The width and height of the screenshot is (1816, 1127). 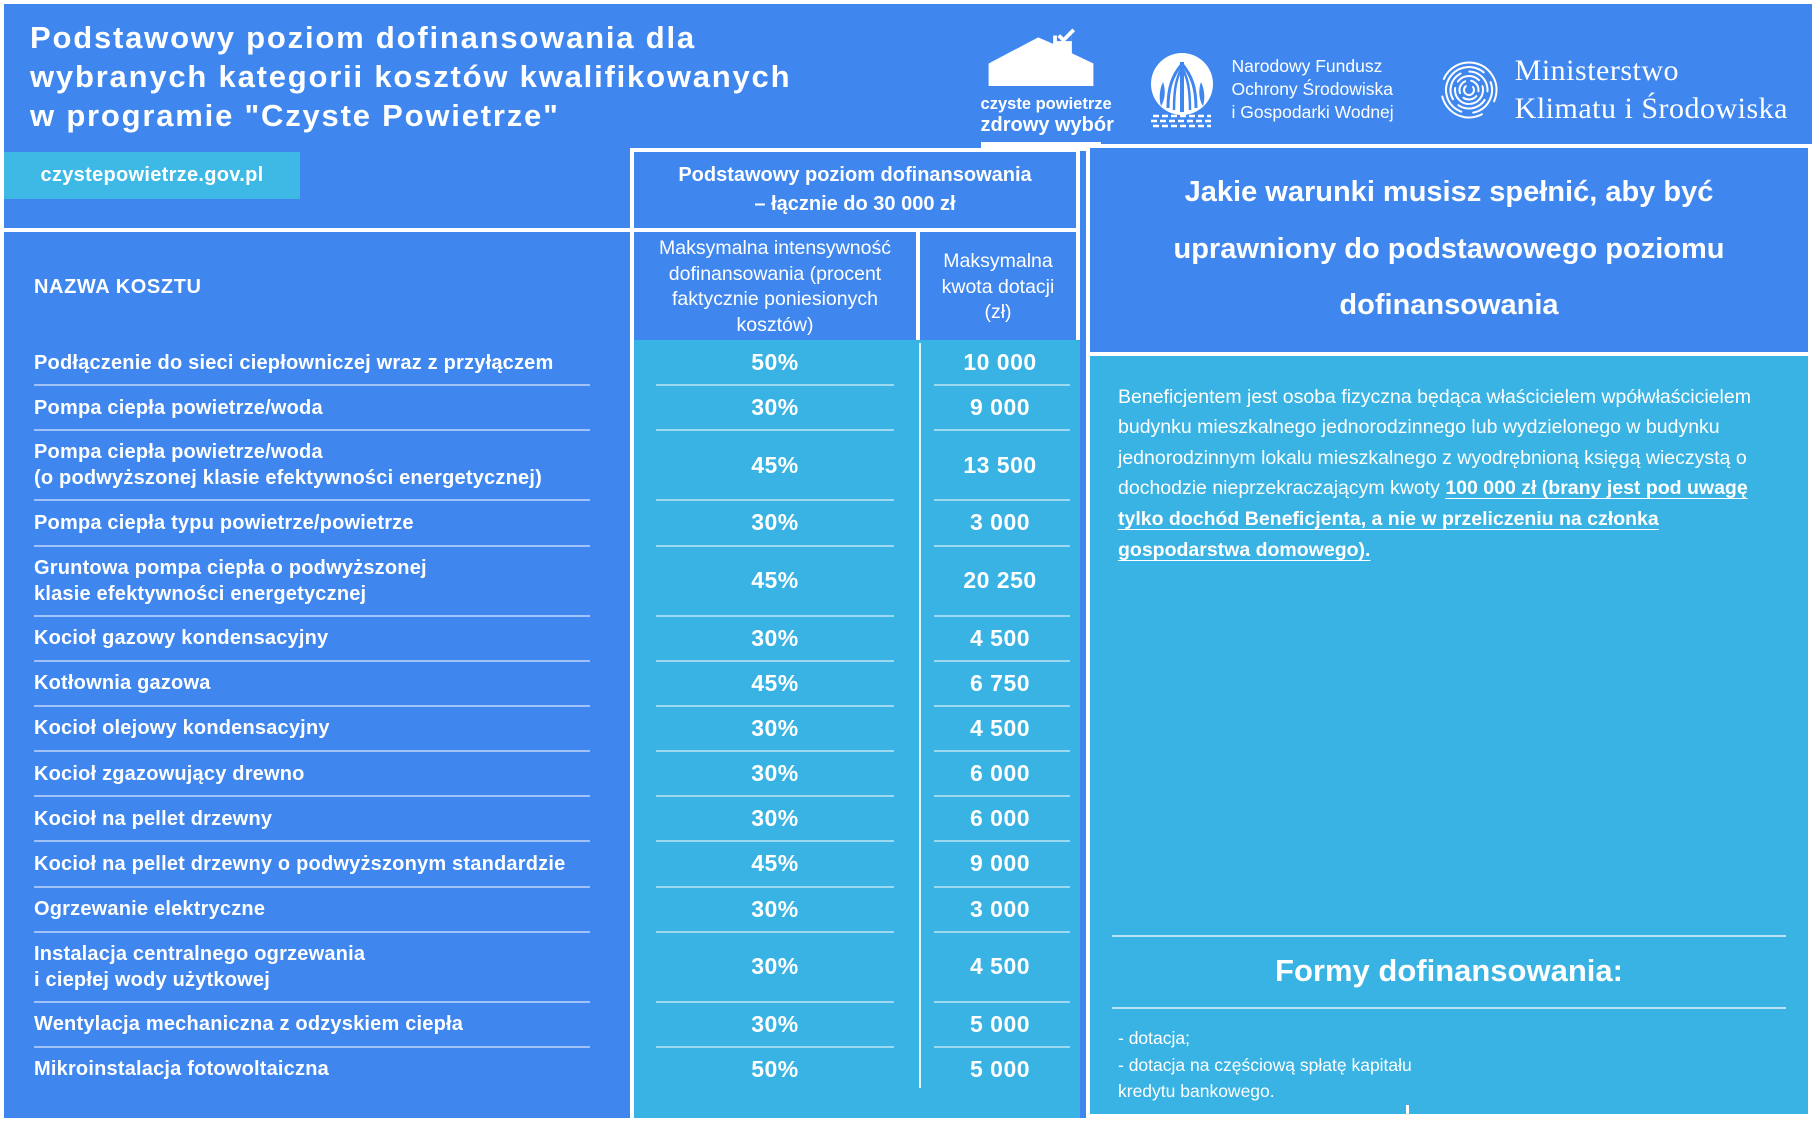 What do you see at coordinates (317, 910) in the screenshot?
I see `cost-name: Ogrzewanie elektryczne` at bounding box center [317, 910].